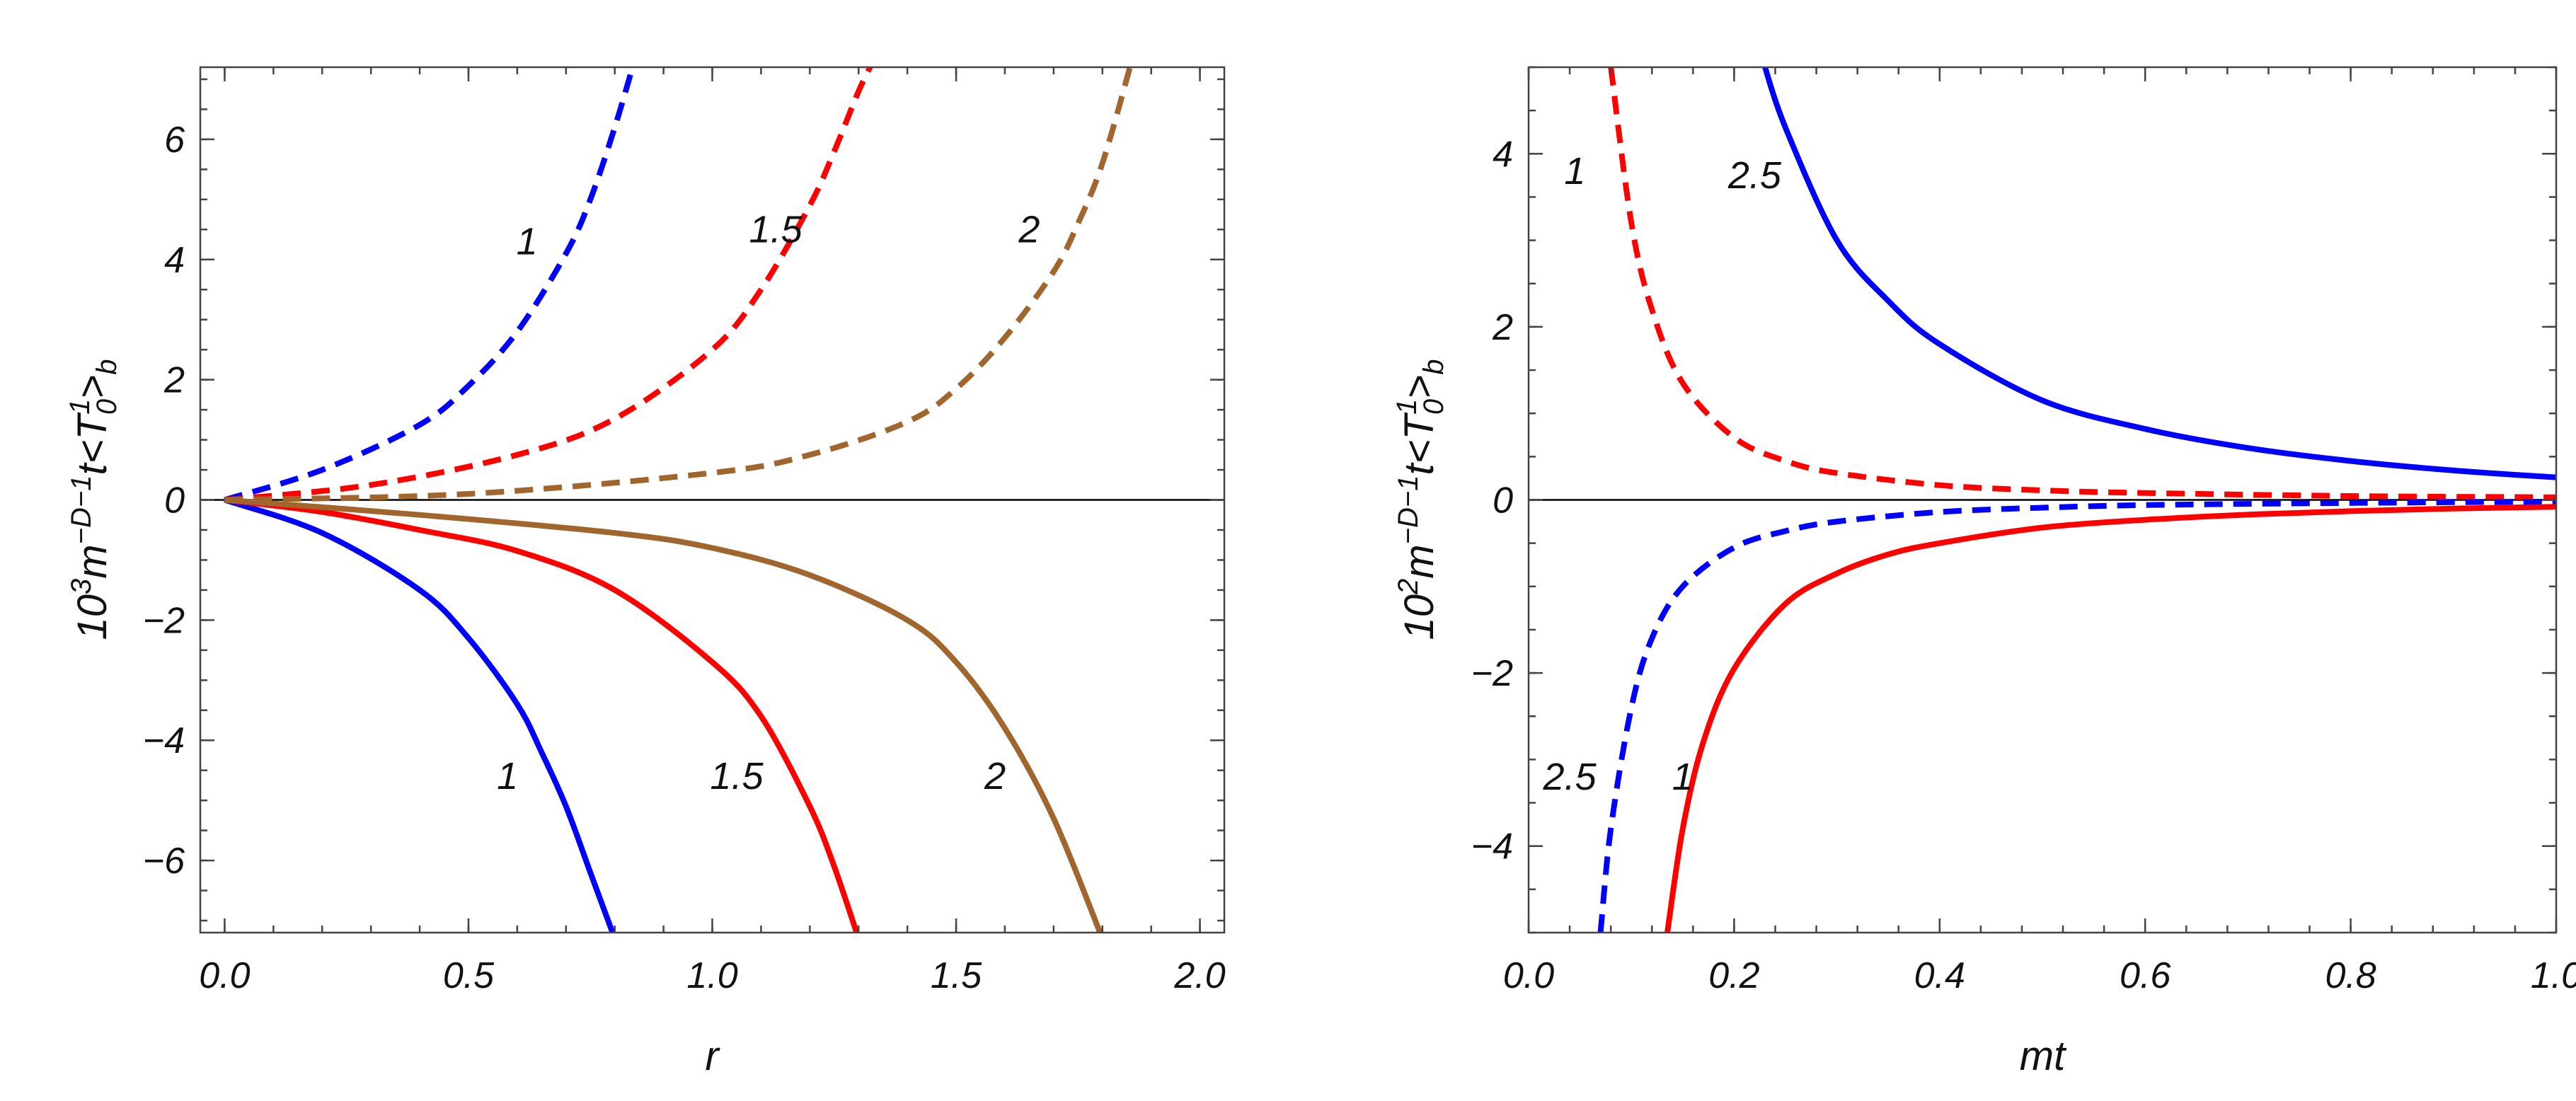 This screenshot has height=1101, width=2576. Describe the element at coordinates (1503, 500) in the screenshot. I see `right-y-tick-label: 0` at that location.